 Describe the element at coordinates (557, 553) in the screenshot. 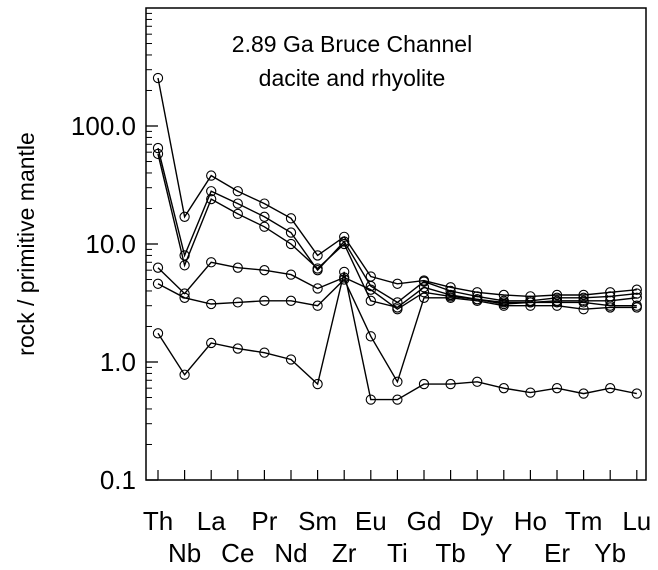

I see `x-tick-label: Er` at that location.